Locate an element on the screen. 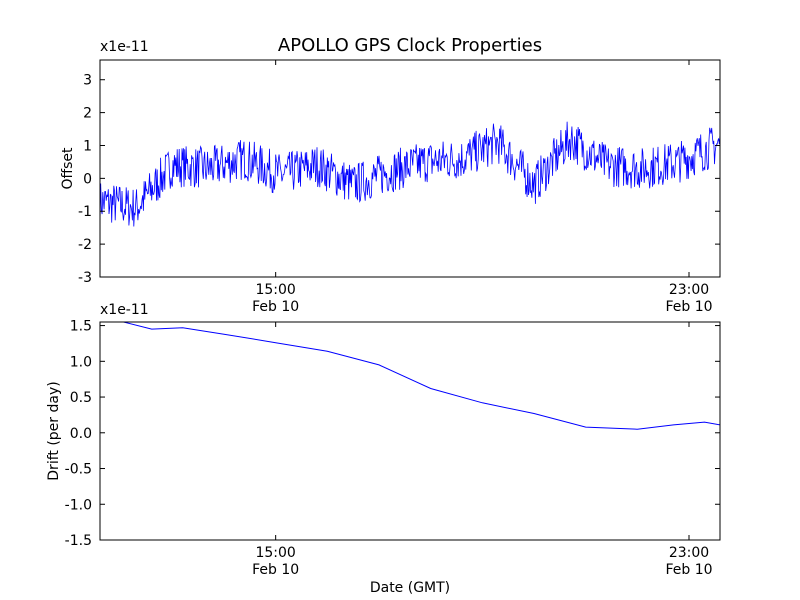 Image resolution: width=800 pixels, height=600 pixels. y-tick-label: 1.0 is located at coordinates (81, 362).